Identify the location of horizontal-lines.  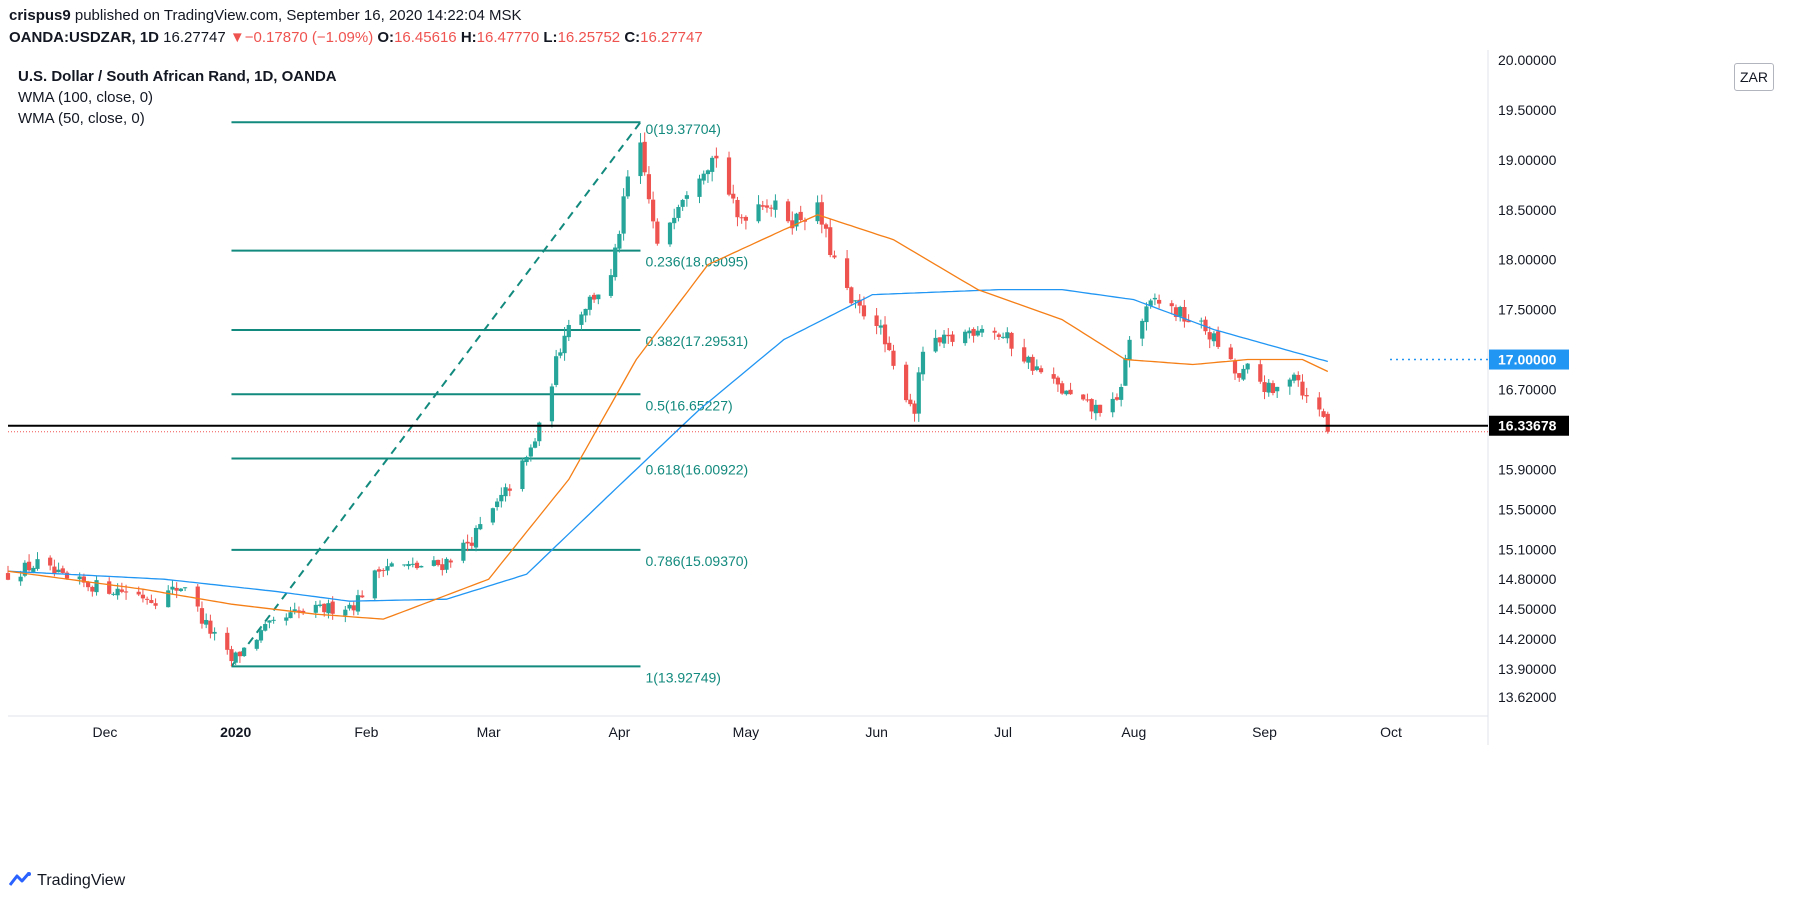
(748, 395).